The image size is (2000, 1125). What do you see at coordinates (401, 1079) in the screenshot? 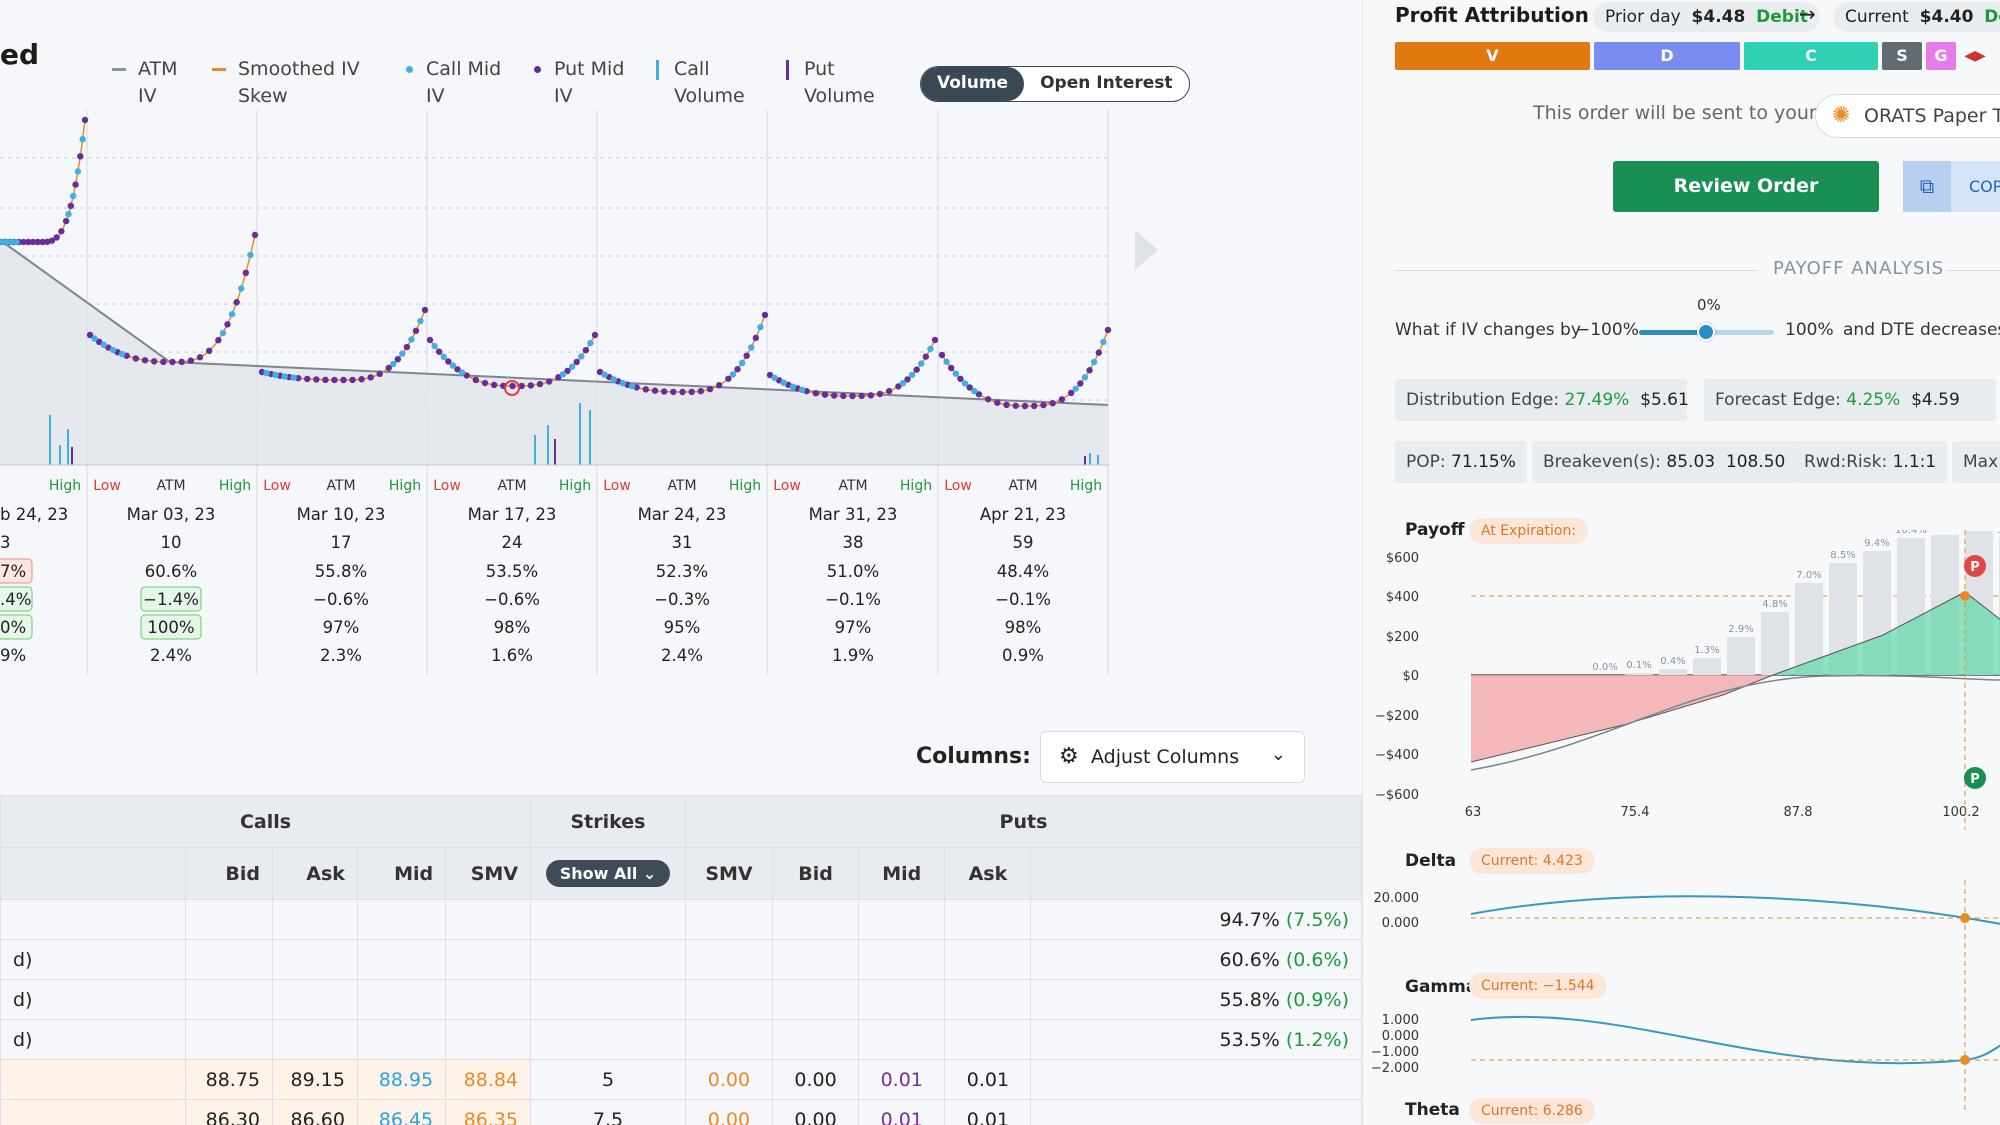
I see `call-mid: 88.95` at bounding box center [401, 1079].